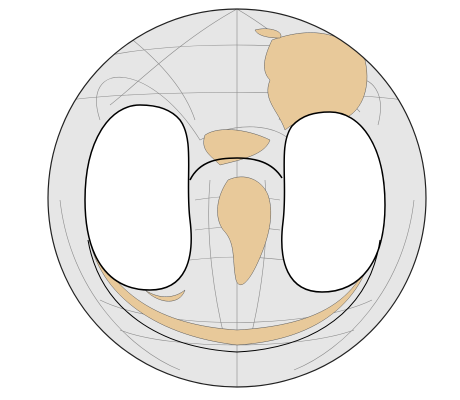  I want to click on land-arctic, so click(268, 33).